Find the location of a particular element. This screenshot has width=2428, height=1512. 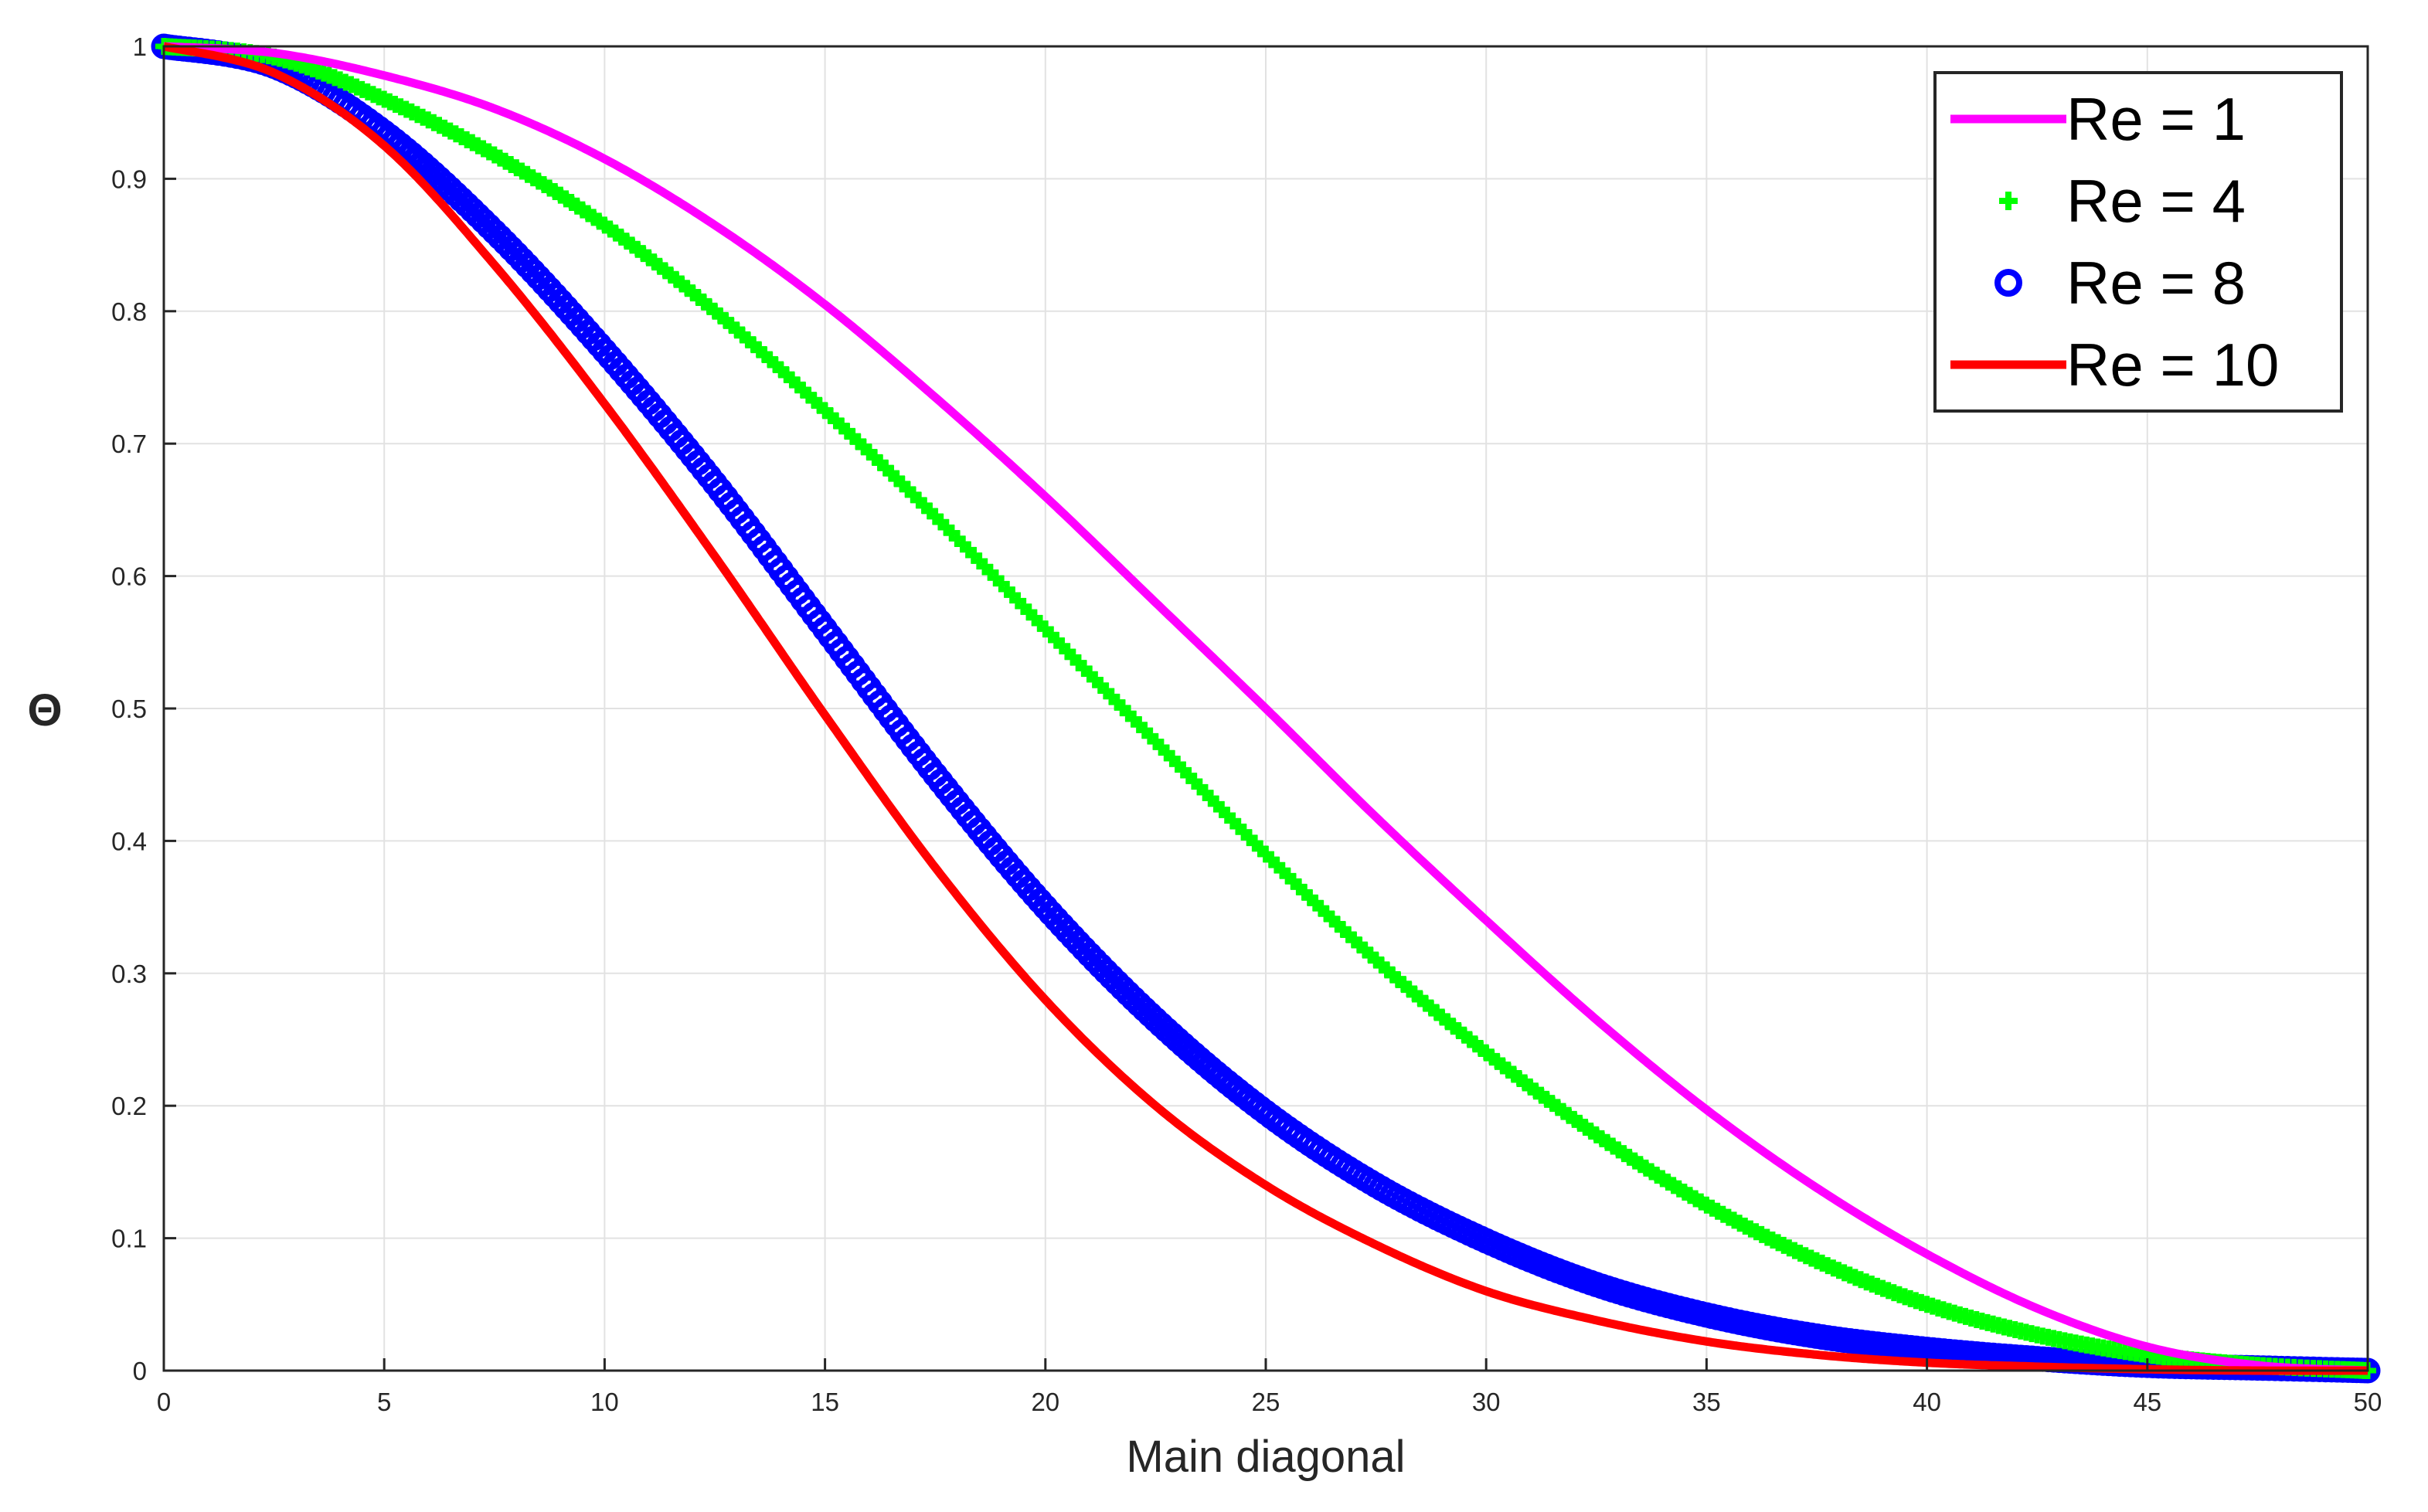

y-tick-label: 0.7 is located at coordinates (129, 444).